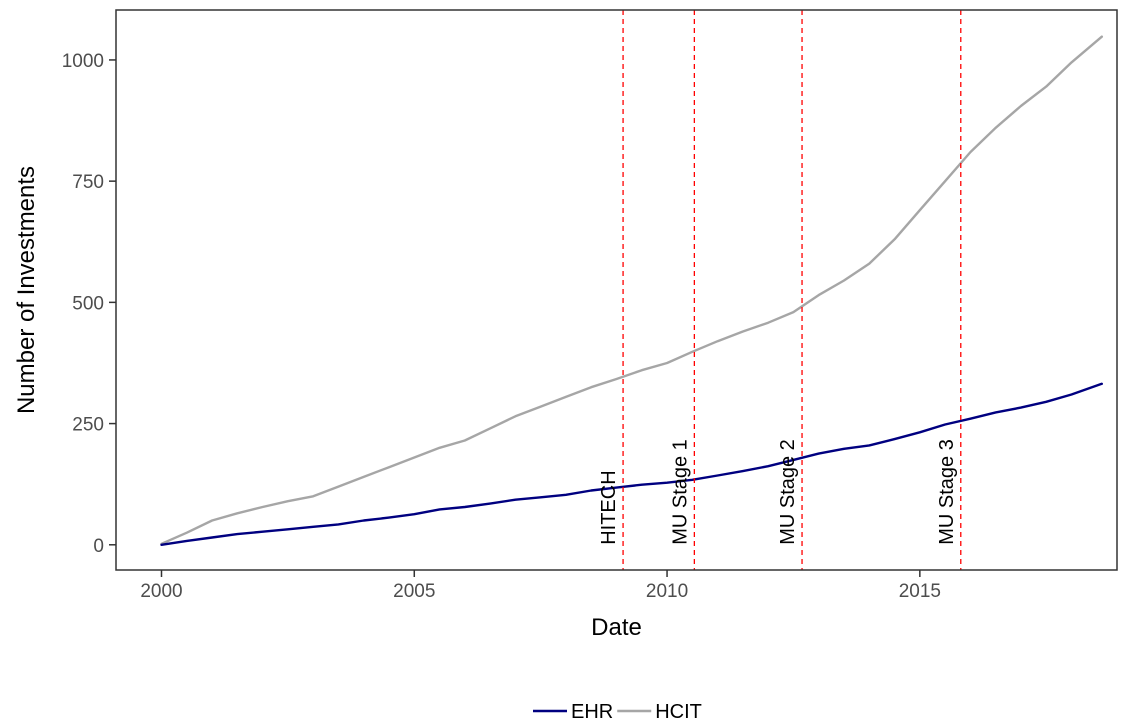 The width and height of the screenshot is (1131, 725). I want to click on legend-label-hcit: HCIT, so click(678, 712).